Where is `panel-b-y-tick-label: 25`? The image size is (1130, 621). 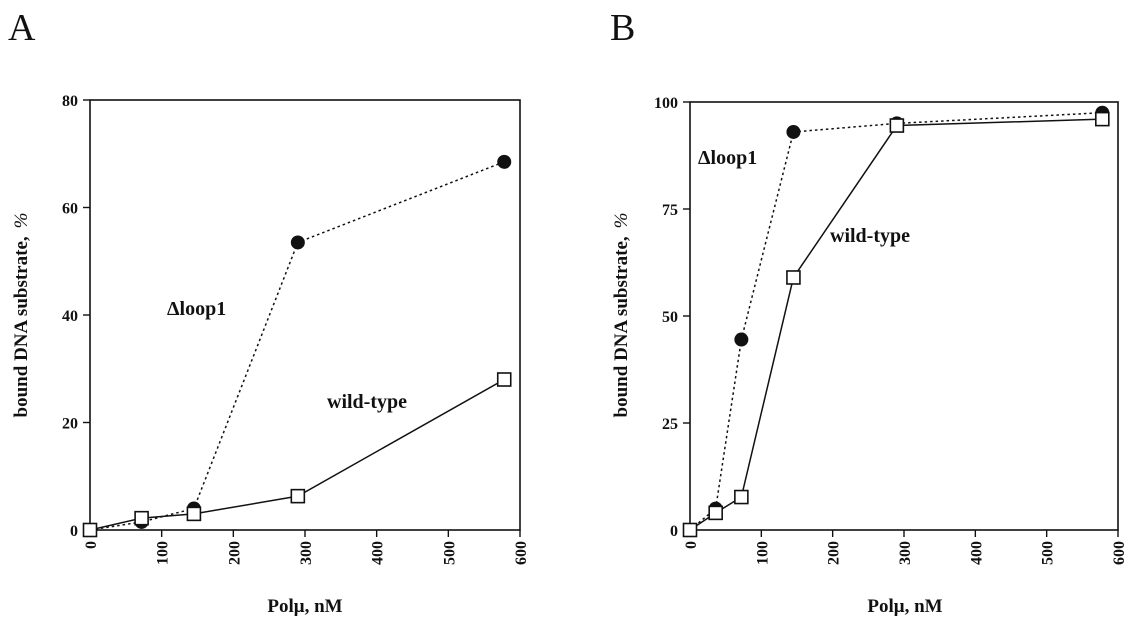
panel-b-y-tick-label: 25 is located at coordinates (670, 424).